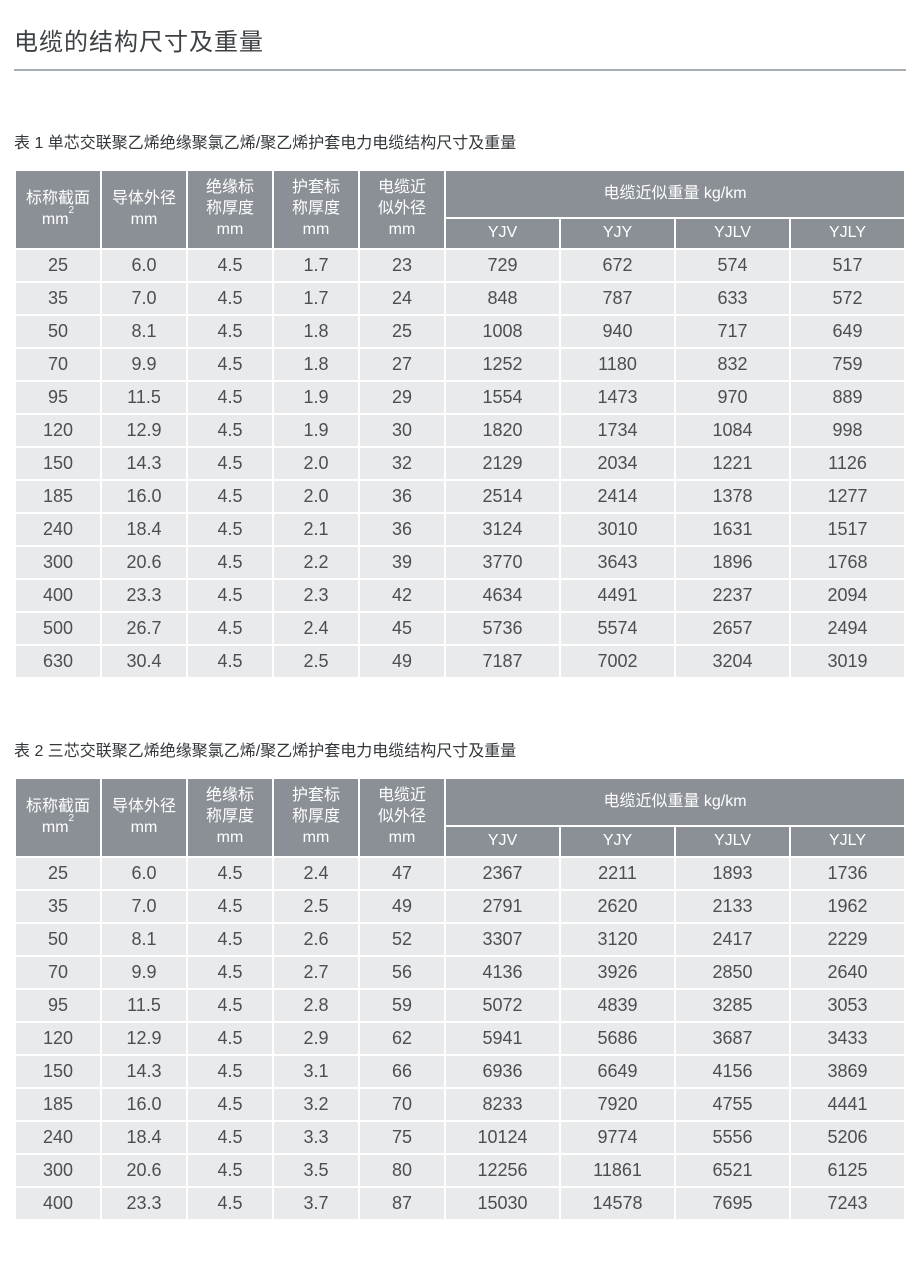 This screenshot has height=1280, width=920. I want to click on table-cell: 2791, so click(502, 906).